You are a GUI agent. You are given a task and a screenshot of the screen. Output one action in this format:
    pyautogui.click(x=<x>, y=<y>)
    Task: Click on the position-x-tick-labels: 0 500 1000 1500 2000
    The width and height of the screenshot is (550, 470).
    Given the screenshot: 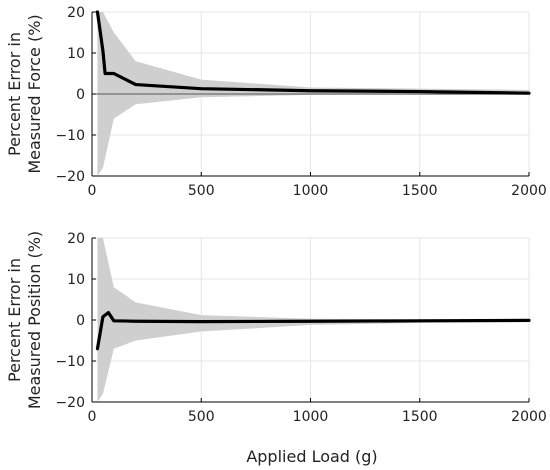 What is the action you would take?
    pyautogui.click(x=317, y=411)
    